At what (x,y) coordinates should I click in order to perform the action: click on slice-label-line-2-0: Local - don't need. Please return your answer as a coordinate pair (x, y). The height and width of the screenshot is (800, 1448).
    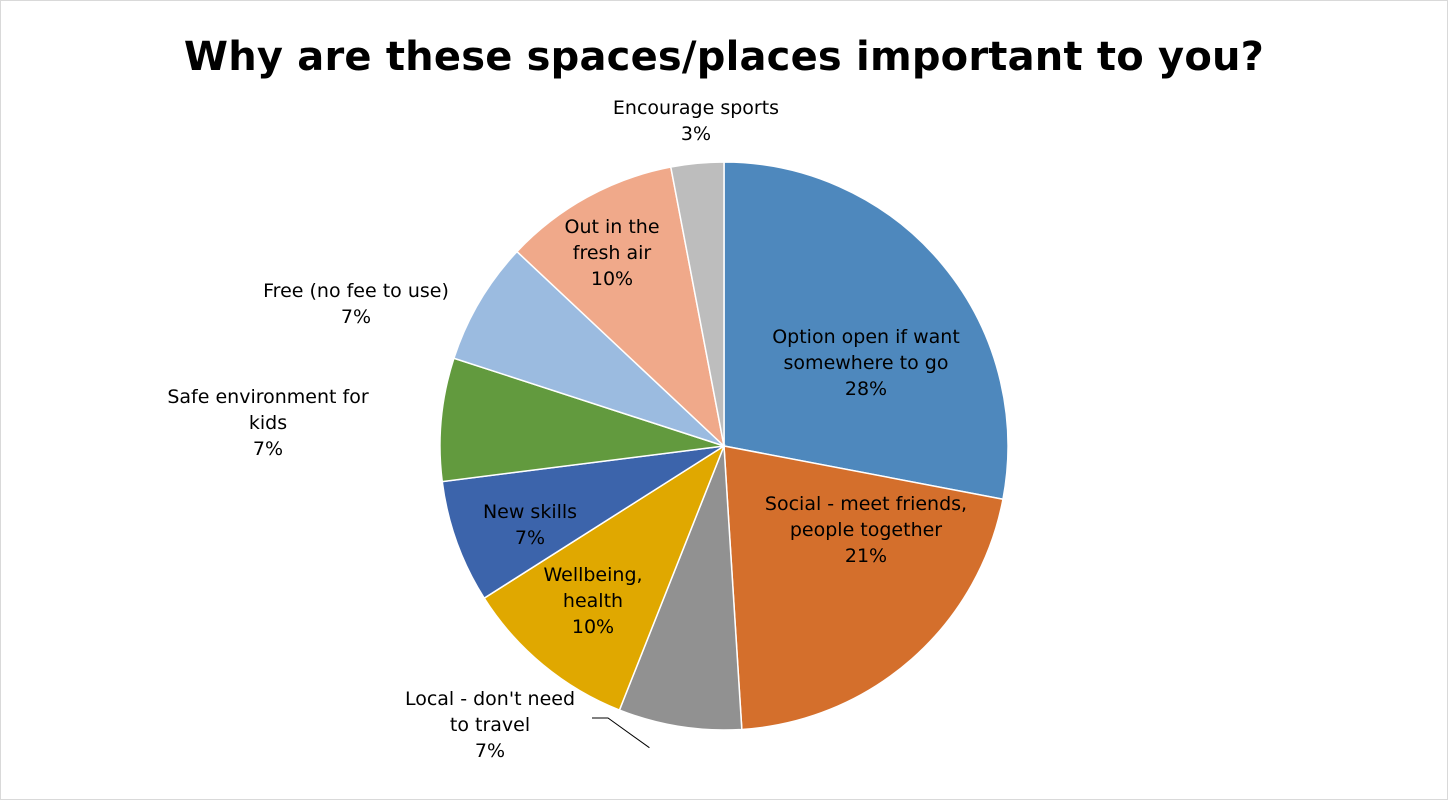
    Looking at the image, I should click on (490, 699).